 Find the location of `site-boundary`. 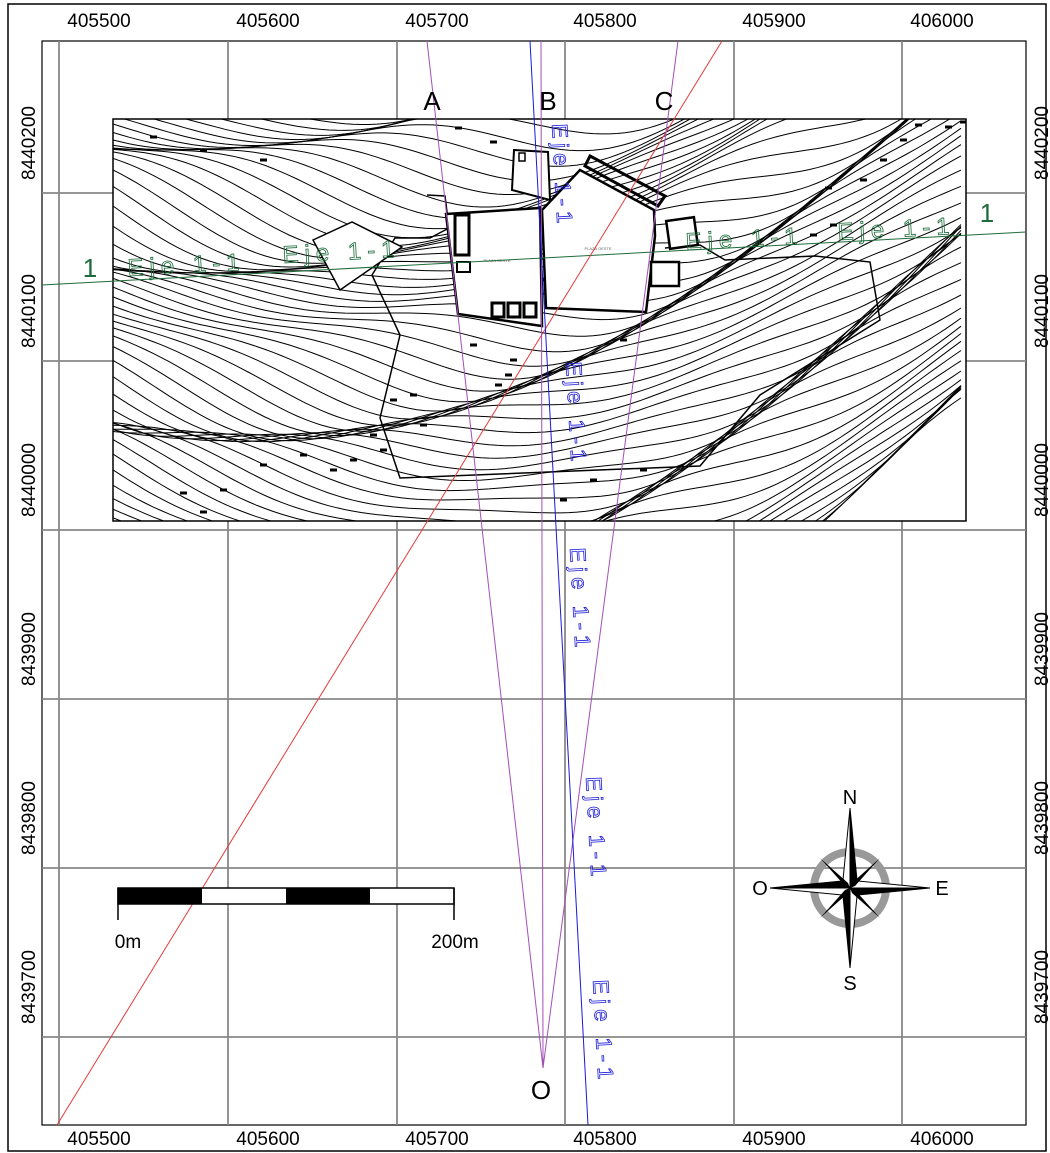

site-boundary is located at coordinates (626, 336).